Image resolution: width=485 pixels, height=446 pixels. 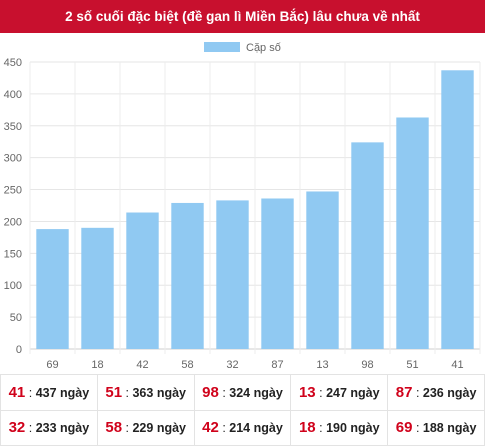 I want to click on table-cell: 13 : 247 ngày, so click(x=339, y=392).